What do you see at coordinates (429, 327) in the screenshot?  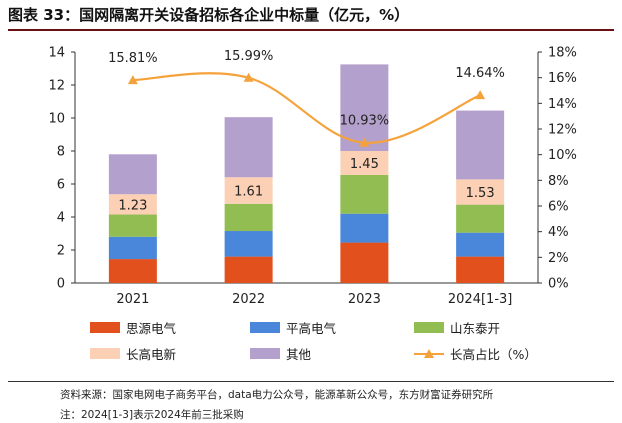 I see `legend-swatch-taikai` at bounding box center [429, 327].